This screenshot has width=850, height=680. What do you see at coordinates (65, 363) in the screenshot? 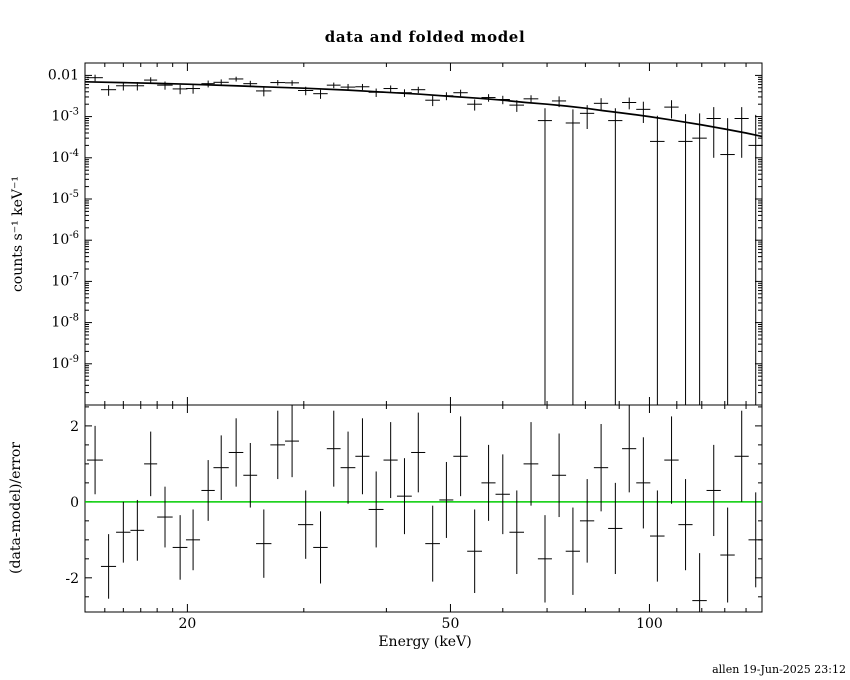
I see `svg-text: 10⁻⁹` at bounding box center [65, 363].